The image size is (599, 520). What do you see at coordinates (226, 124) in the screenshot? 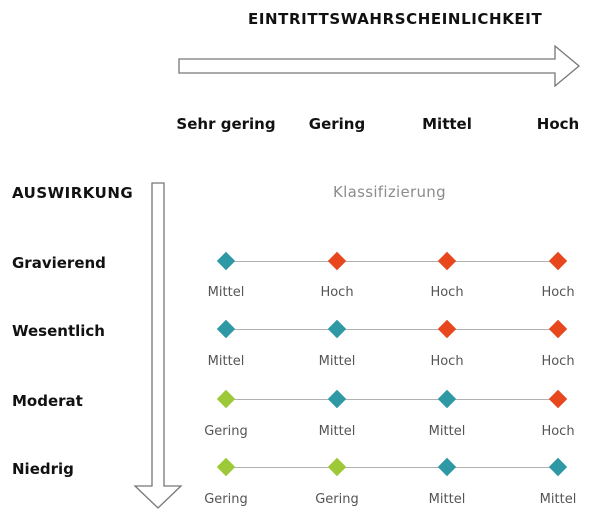
I see `column-label: Sehr gering` at bounding box center [226, 124].